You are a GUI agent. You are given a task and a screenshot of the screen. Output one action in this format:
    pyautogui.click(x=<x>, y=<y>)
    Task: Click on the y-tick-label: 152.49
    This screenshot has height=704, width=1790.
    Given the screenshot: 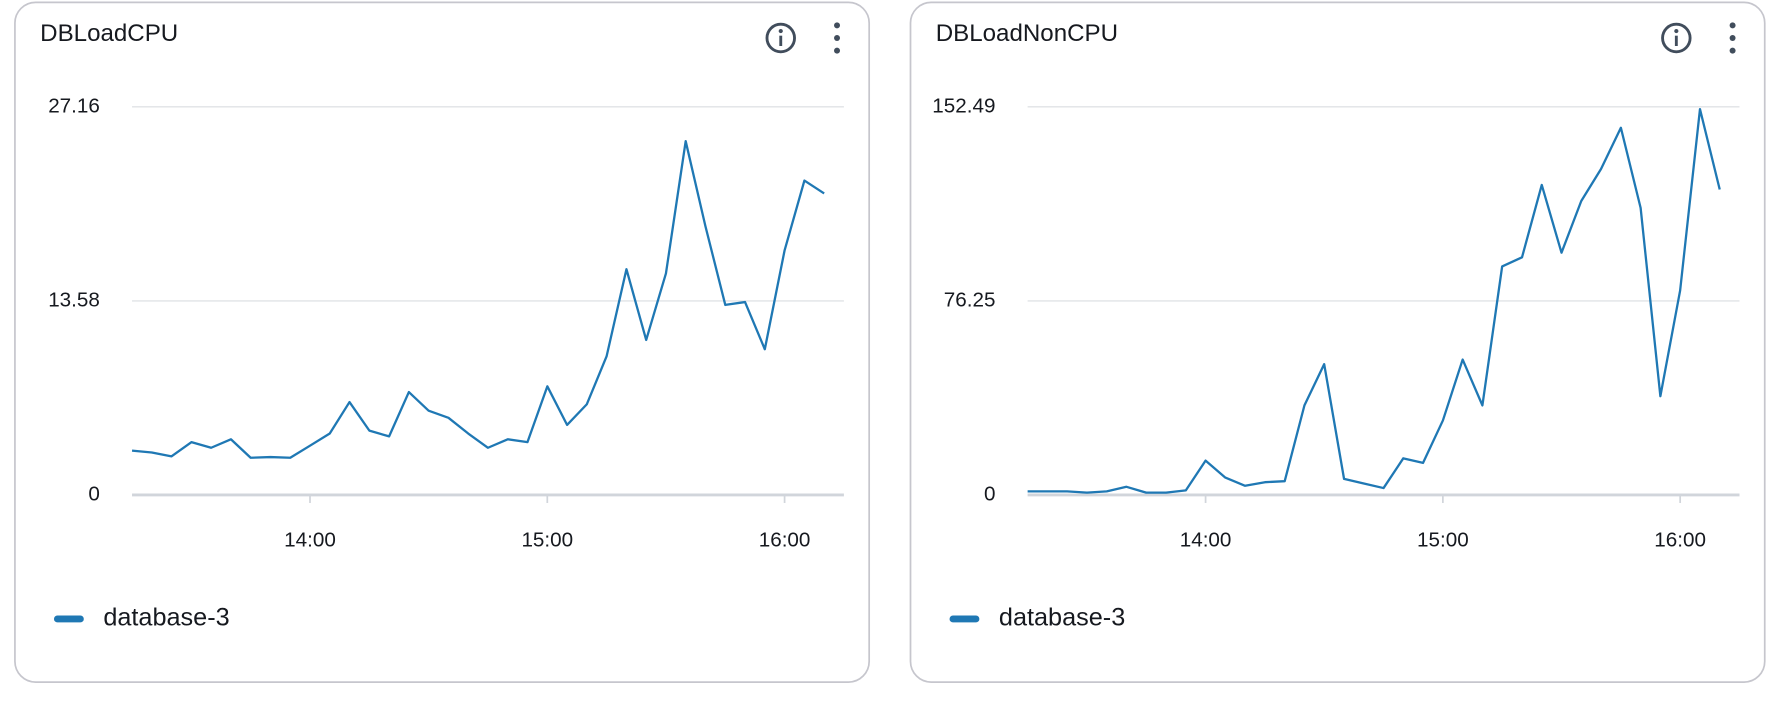 What is the action you would take?
    pyautogui.click(x=963, y=105)
    